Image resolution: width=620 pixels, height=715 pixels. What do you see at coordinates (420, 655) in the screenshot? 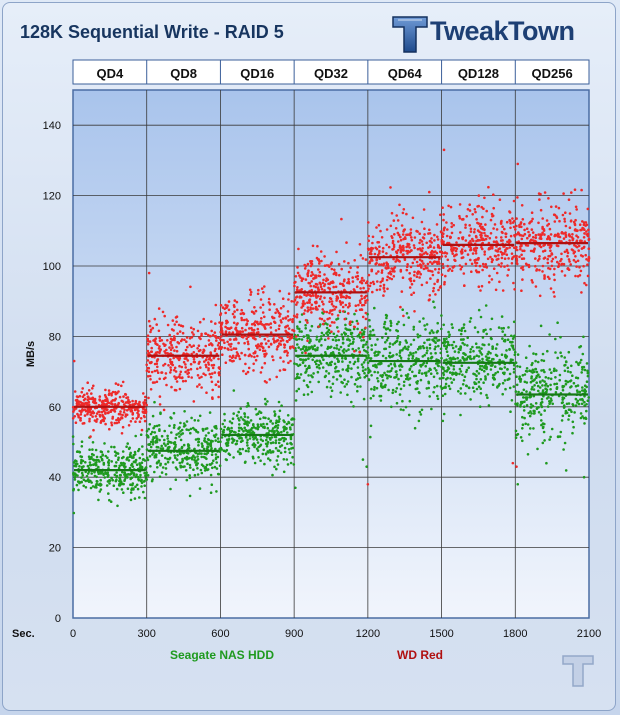
I see `legend-wd-red: WD Red` at bounding box center [420, 655].